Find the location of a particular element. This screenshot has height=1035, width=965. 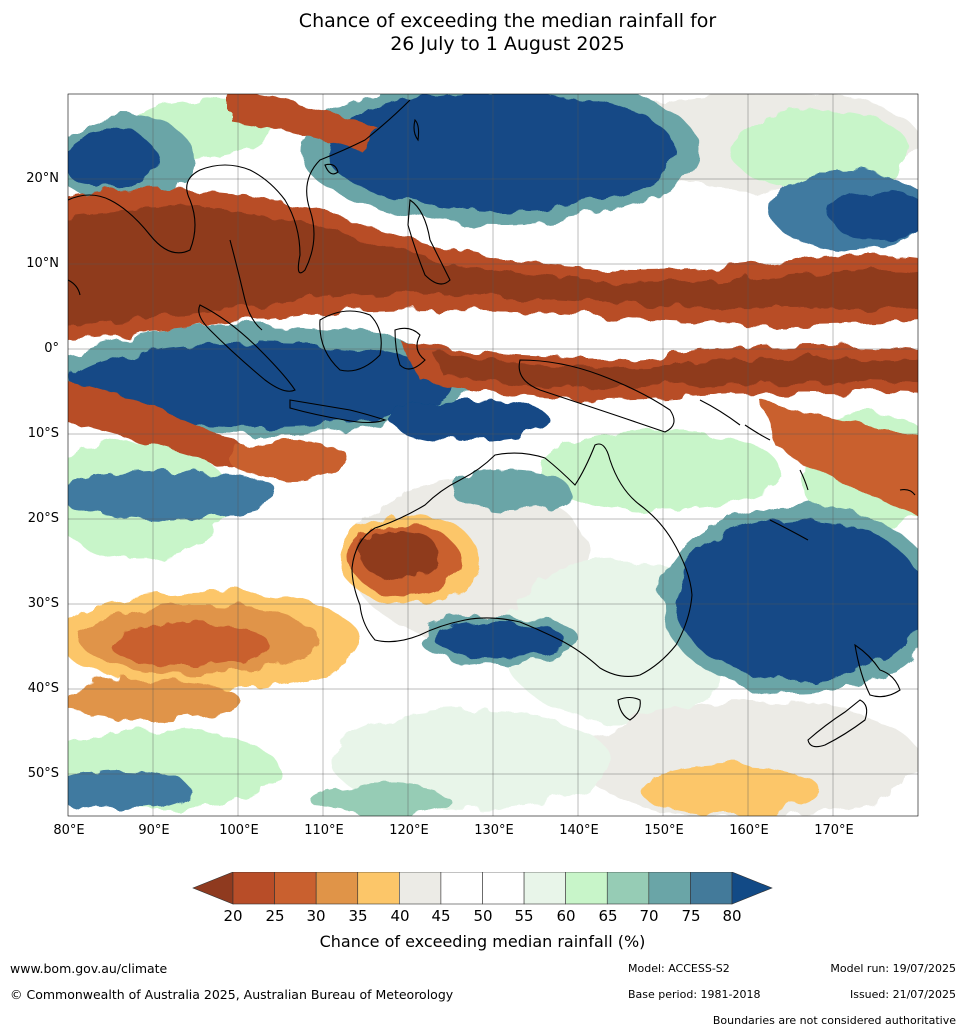

colorbar-tick: 70 is located at coordinates (649, 916).